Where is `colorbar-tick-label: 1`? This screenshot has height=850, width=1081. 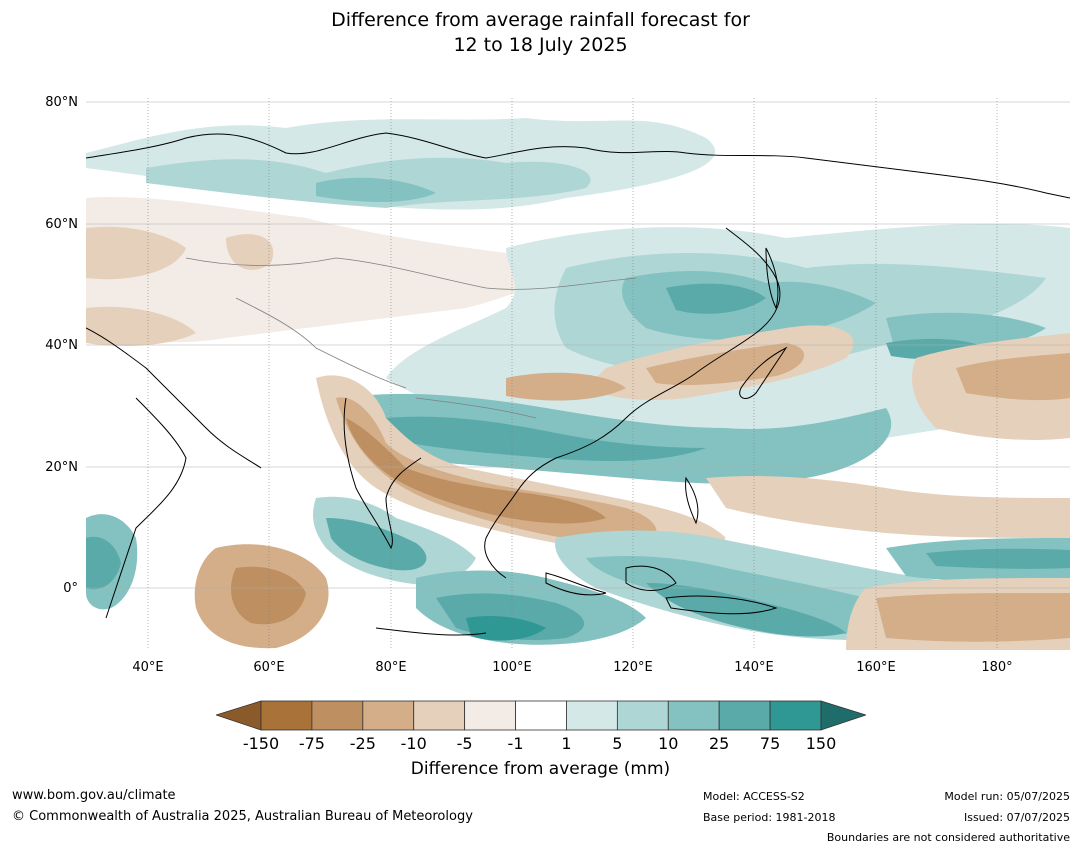 colorbar-tick-label: 1 is located at coordinates (566, 743).